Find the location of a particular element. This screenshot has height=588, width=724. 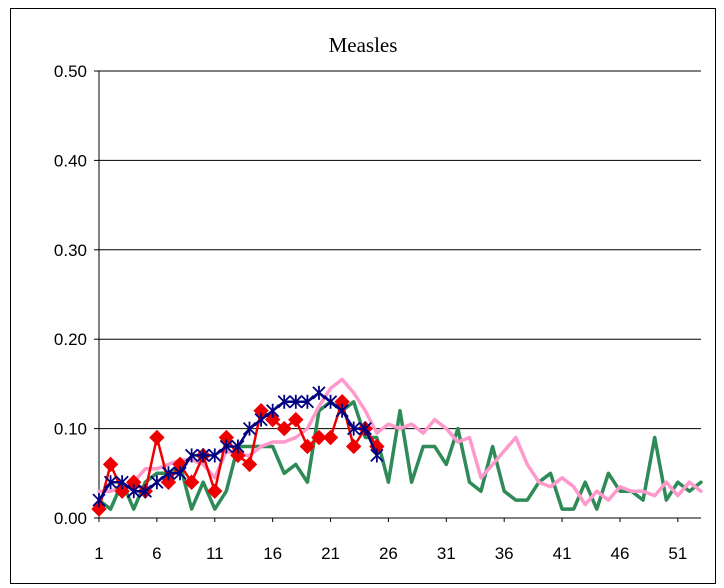

y-tick-labels: 0.00 0.10 0.20 0.30 0.40 0.50 is located at coordinates (70, 295).